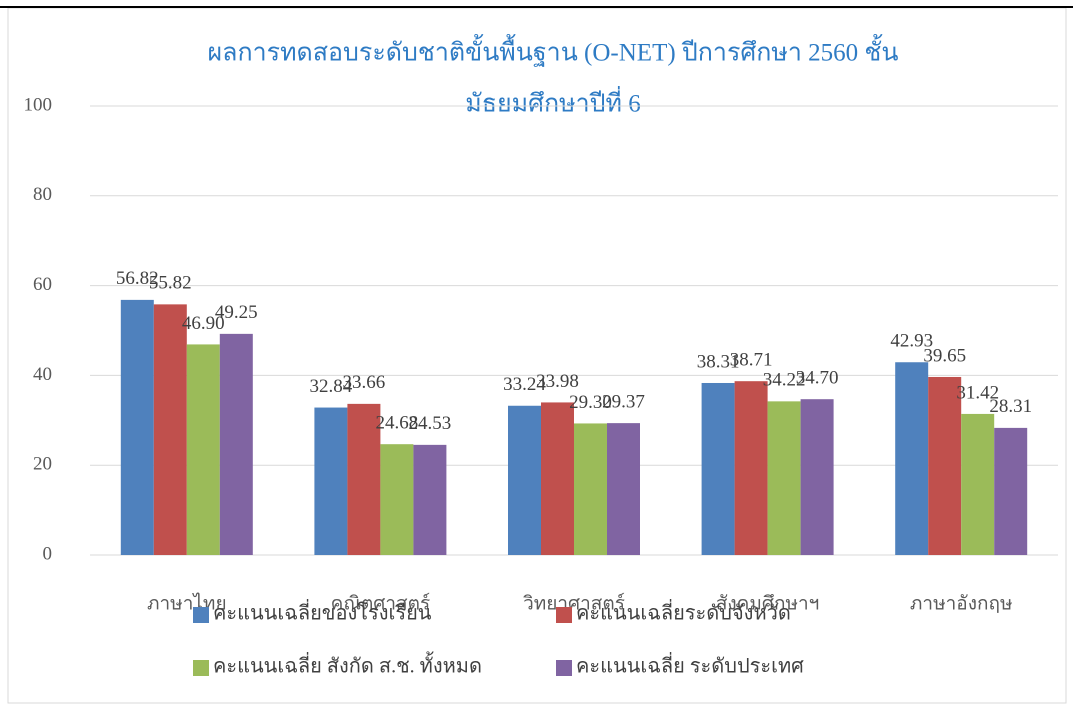 The height and width of the screenshot is (704, 1073). What do you see at coordinates (817, 378) in the screenshot?
I see `value-label: 34.70` at bounding box center [817, 378].